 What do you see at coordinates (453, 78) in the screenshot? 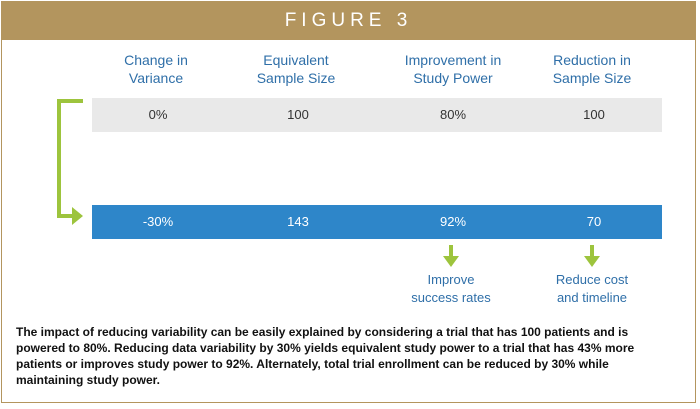
I see `column-header-line: Study Power` at bounding box center [453, 78].